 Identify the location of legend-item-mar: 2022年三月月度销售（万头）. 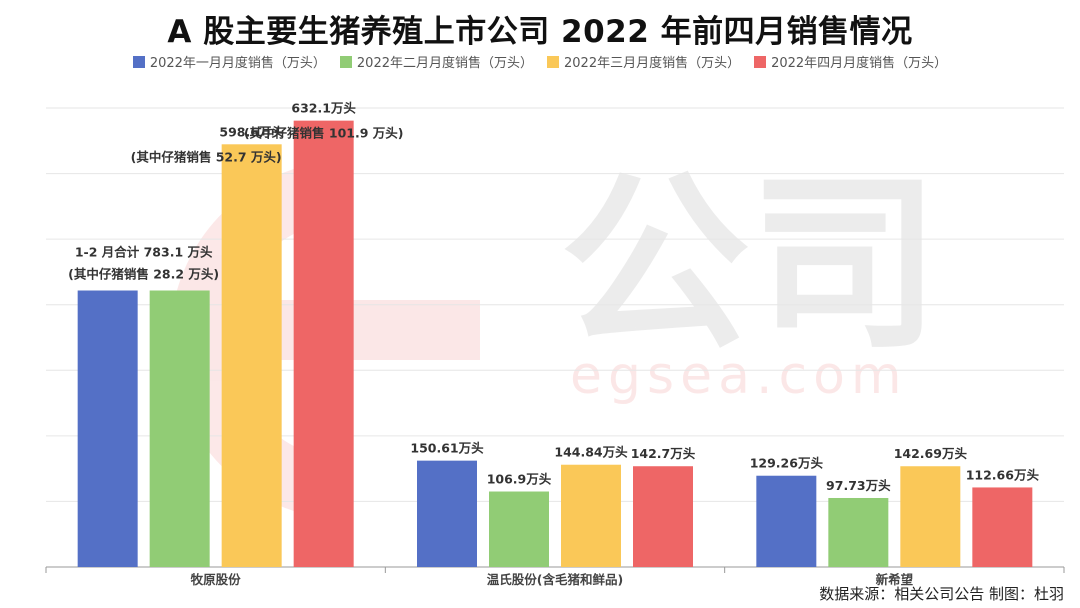
(643, 61).